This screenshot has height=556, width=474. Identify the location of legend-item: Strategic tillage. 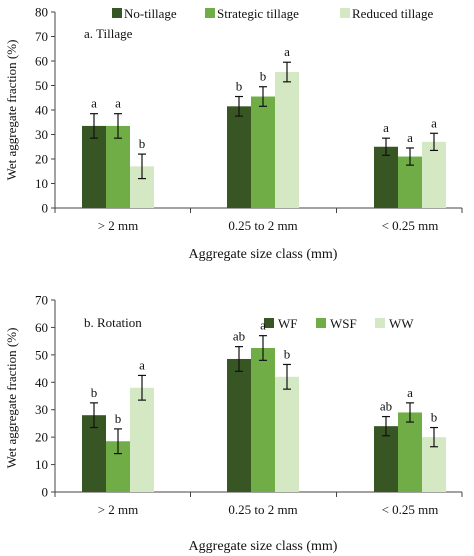
(252, 13).